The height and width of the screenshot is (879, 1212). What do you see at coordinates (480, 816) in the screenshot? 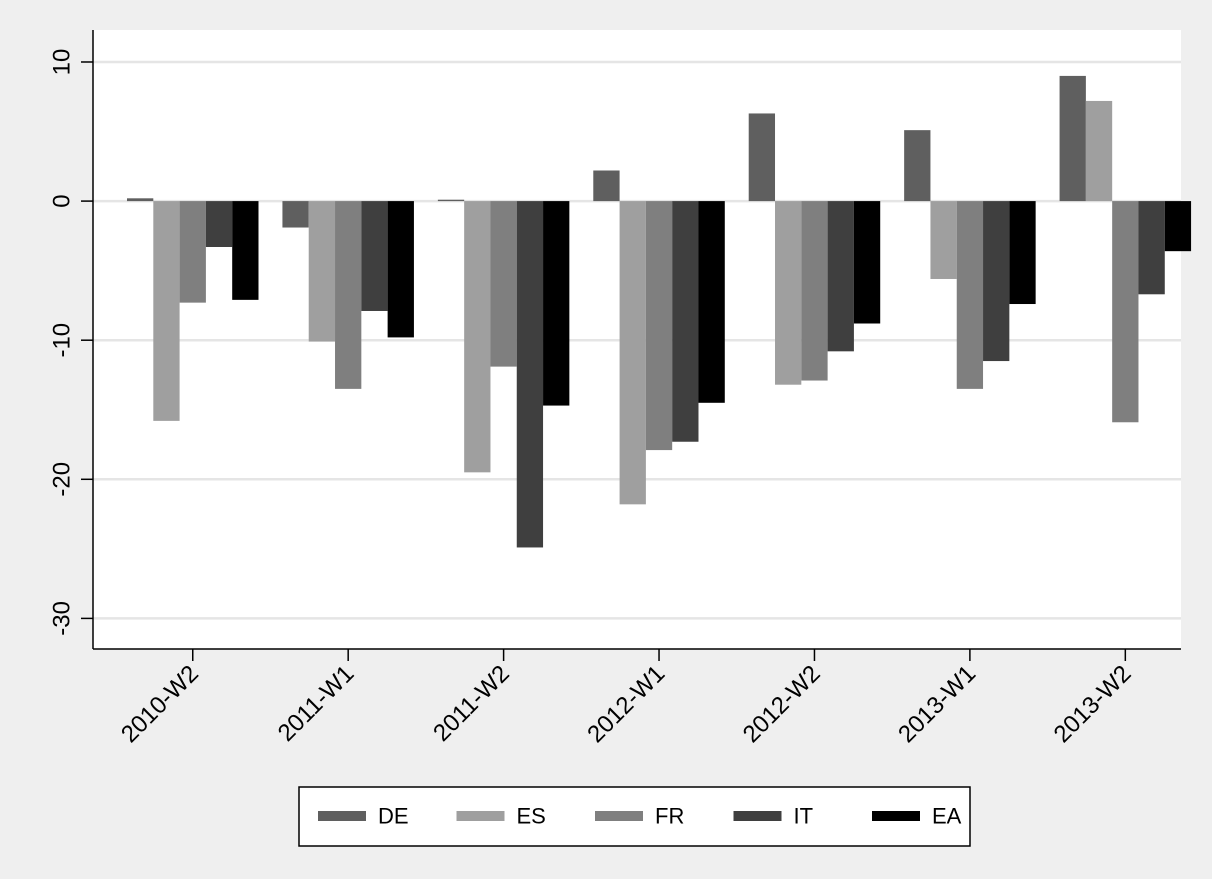
I see `legend-swatch-es` at bounding box center [480, 816].